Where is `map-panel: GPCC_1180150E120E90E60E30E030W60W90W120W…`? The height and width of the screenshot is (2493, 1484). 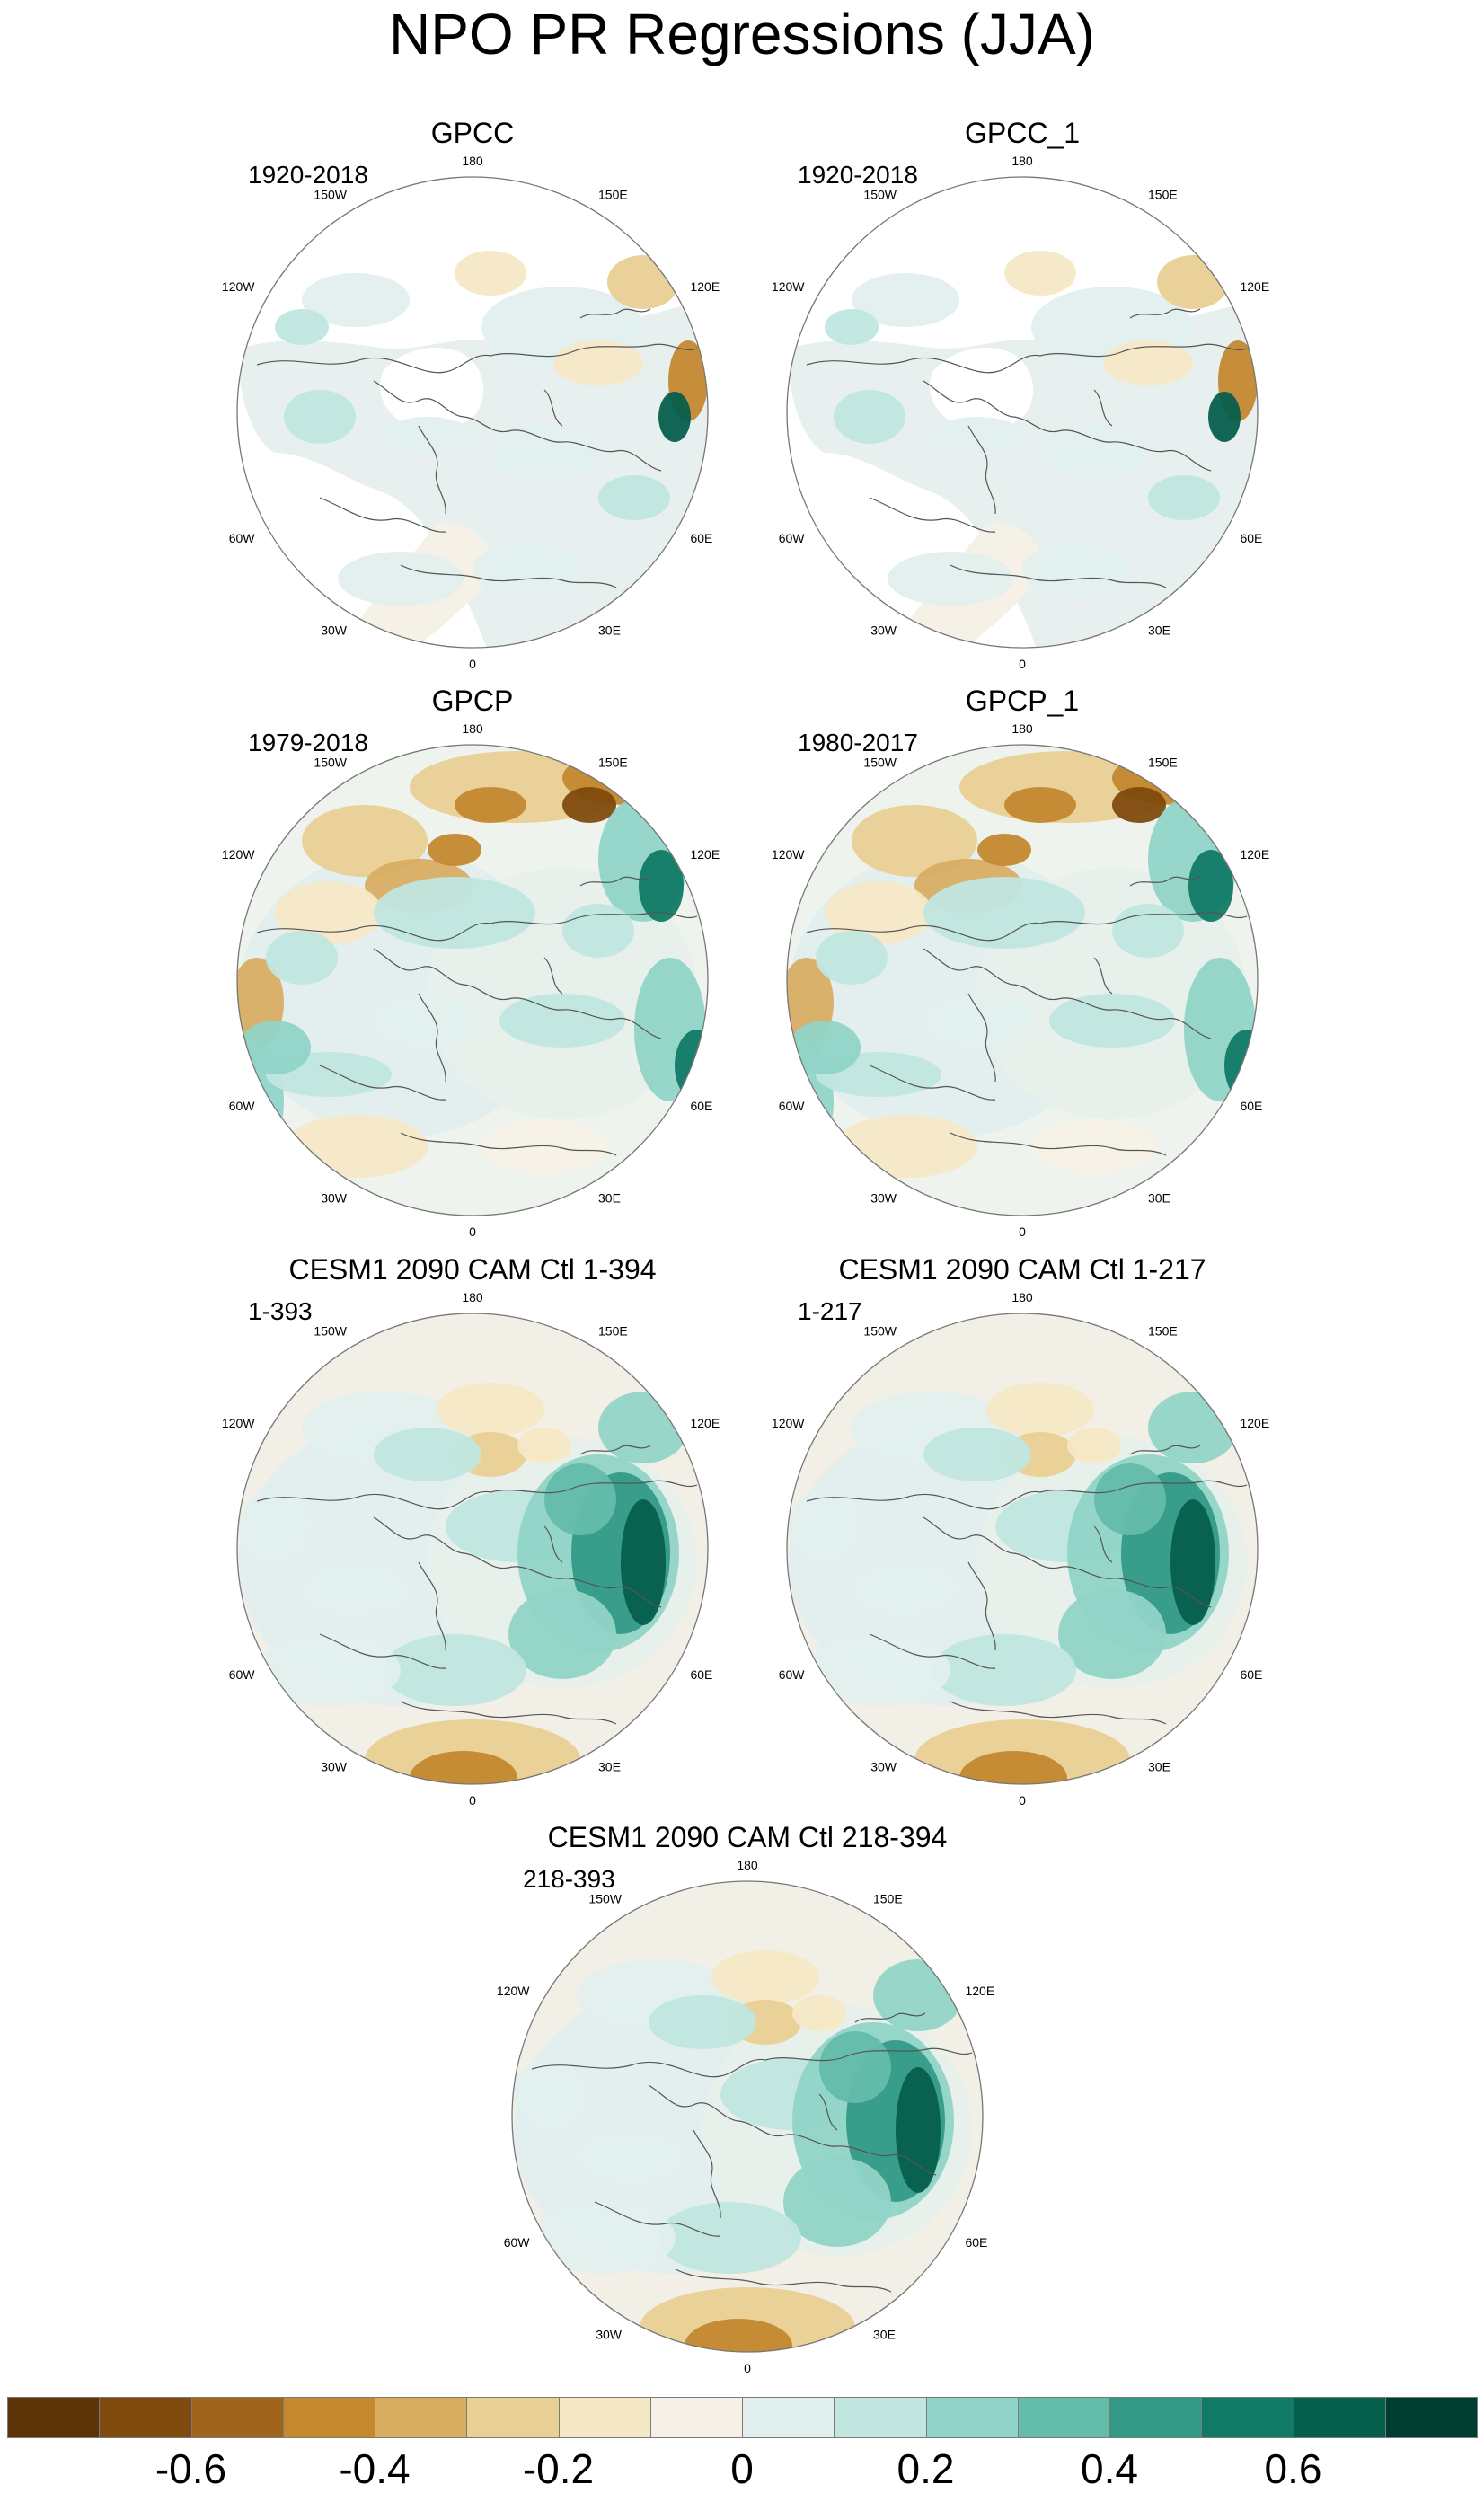
map-panel: GPCC_1180150E120E90E60E30E030W60W90W120W… is located at coordinates (1023, 393).